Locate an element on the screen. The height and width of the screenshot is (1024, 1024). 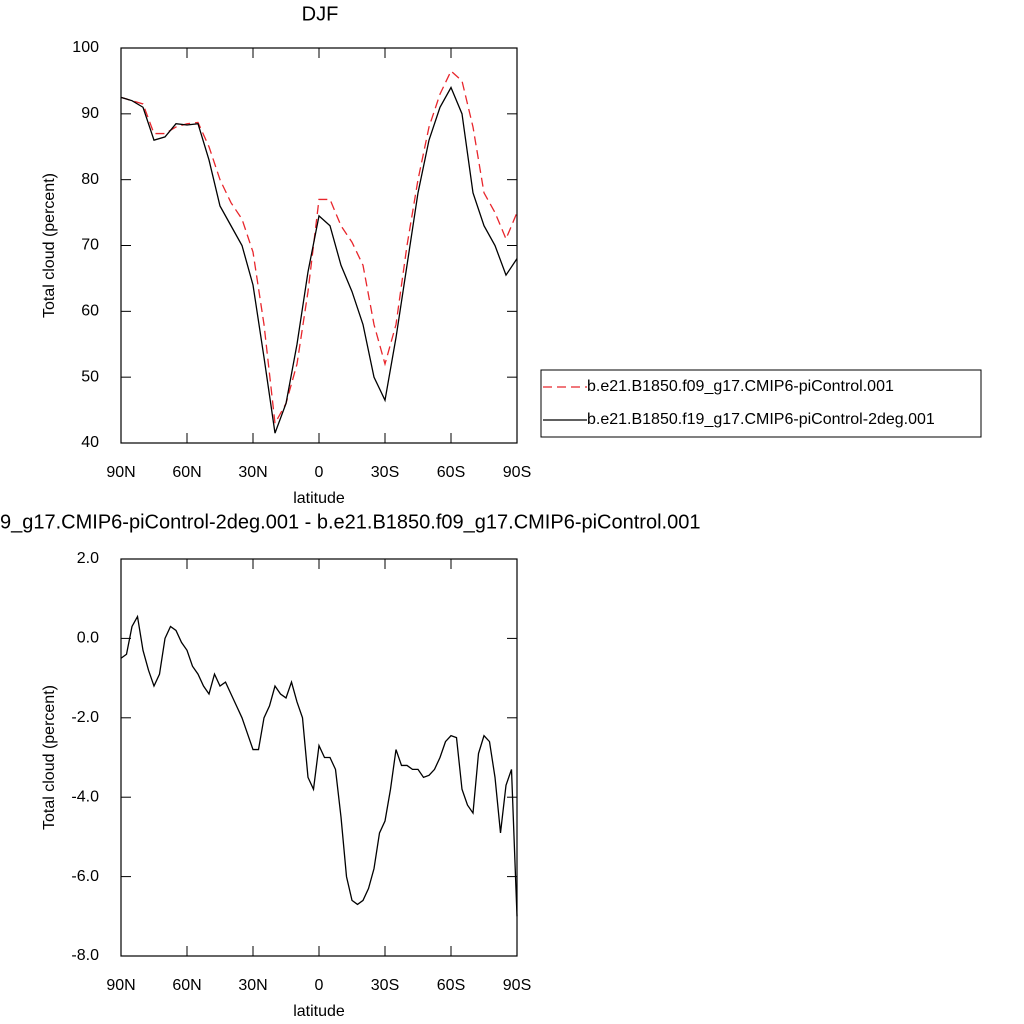
y-tick-label: 90 is located at coordinates (90, 113).